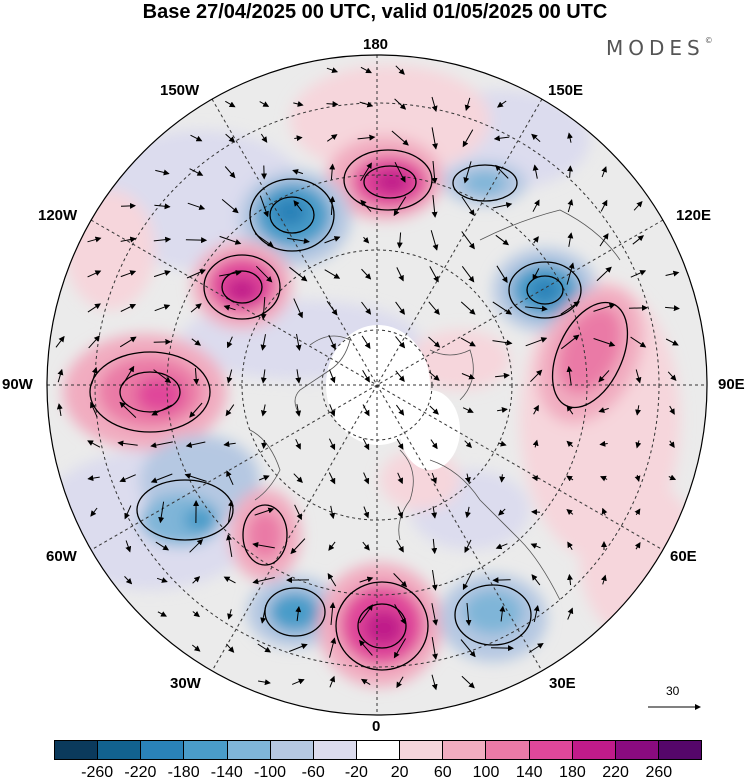 The image size is (750, 783). What do you see at coordinates (694, 215) in the screenshot?
I see `lon-label-120e: 120E` at bounding box center [694, 215].